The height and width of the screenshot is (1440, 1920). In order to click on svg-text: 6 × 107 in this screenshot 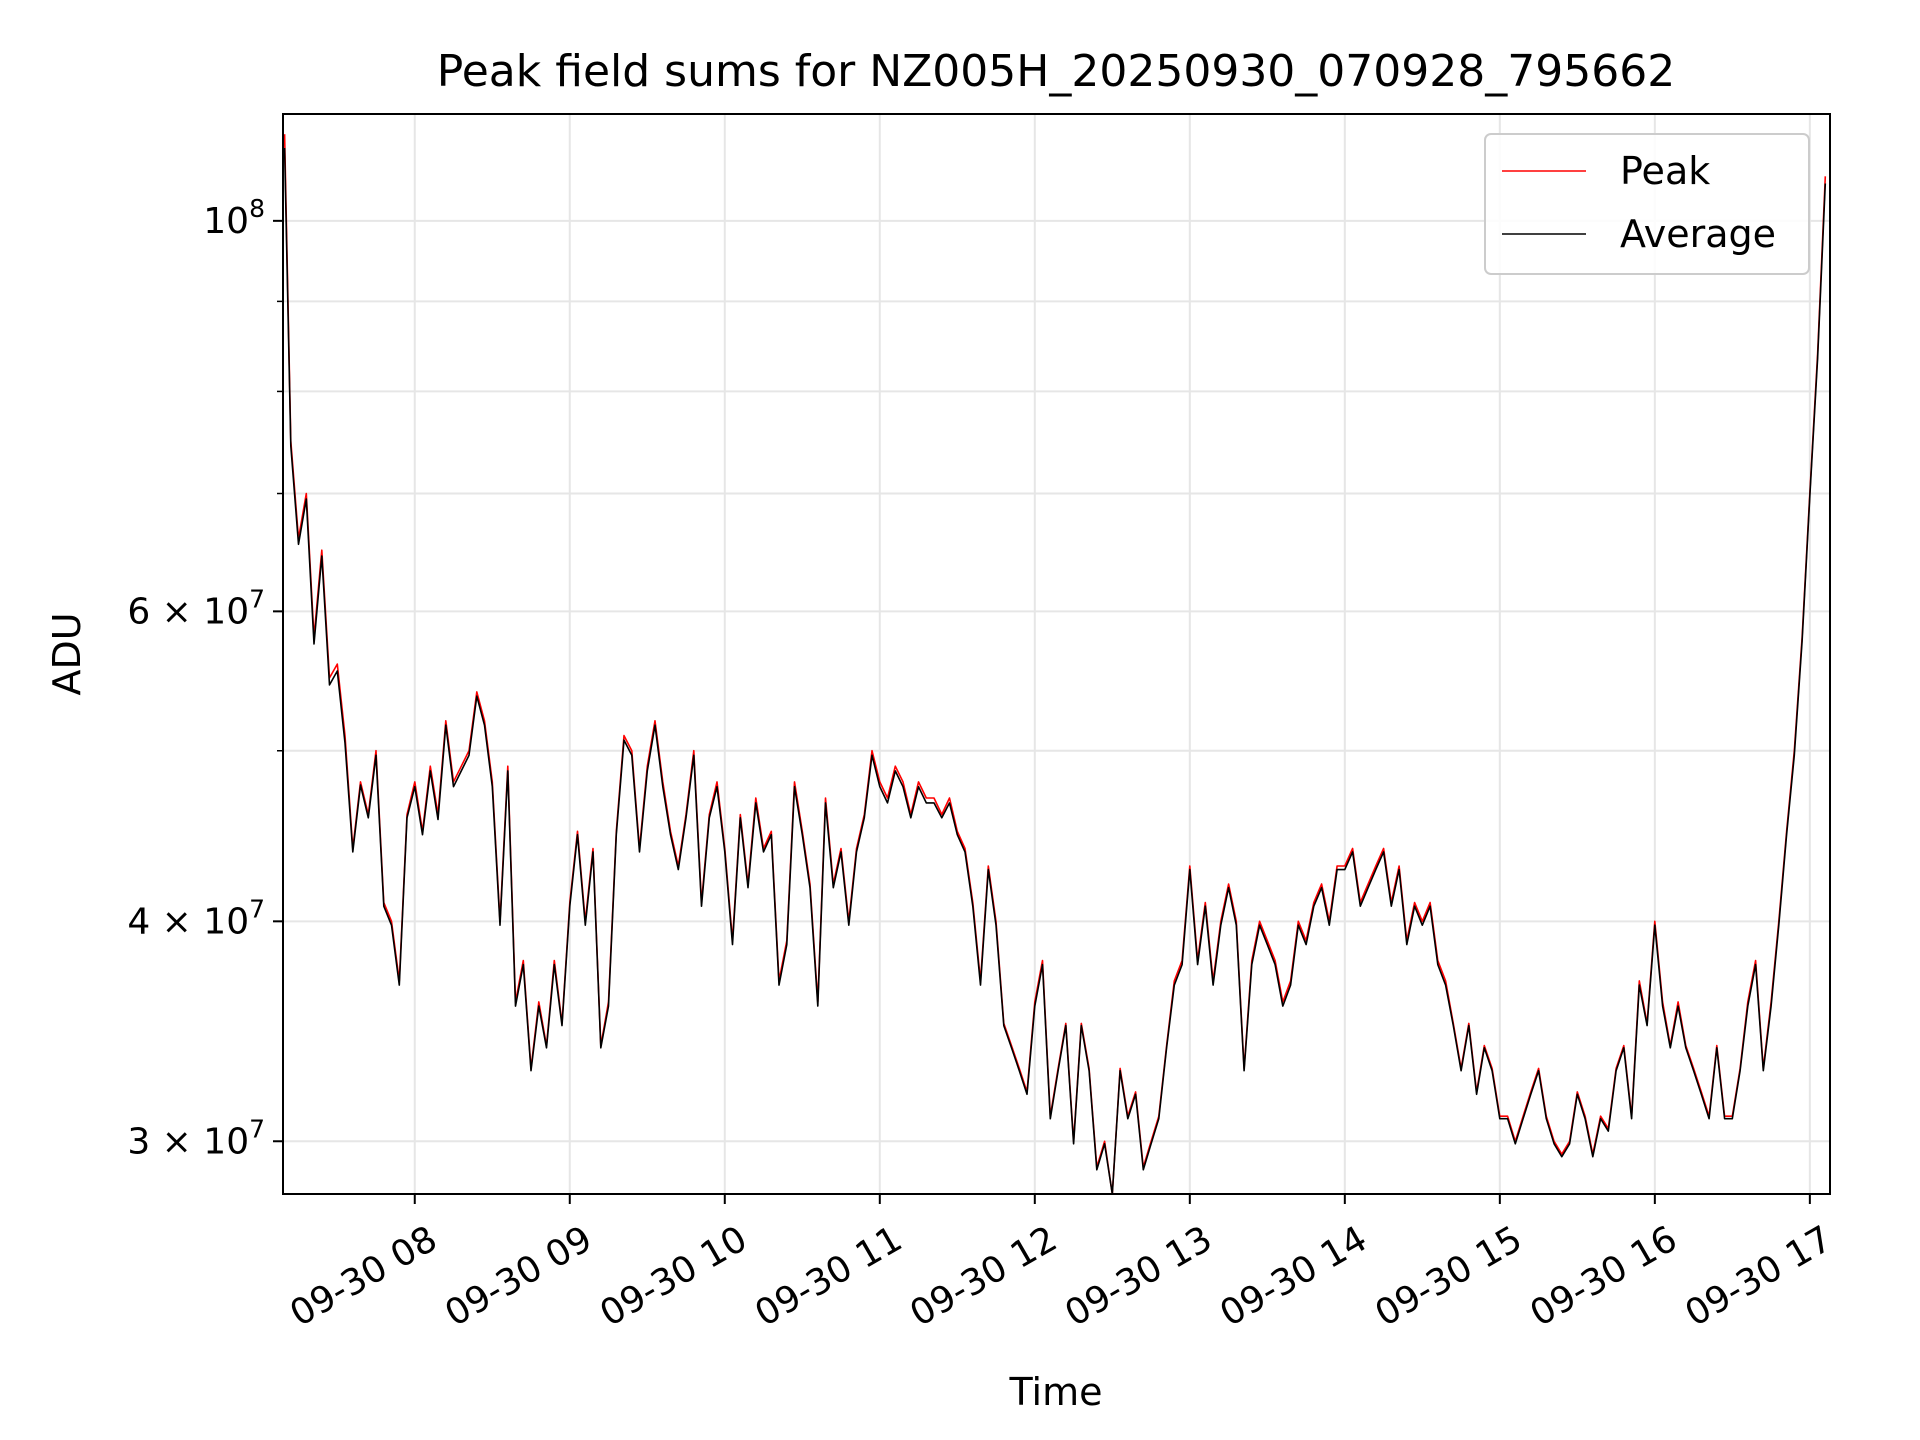, I will do `click(196, 608)`.